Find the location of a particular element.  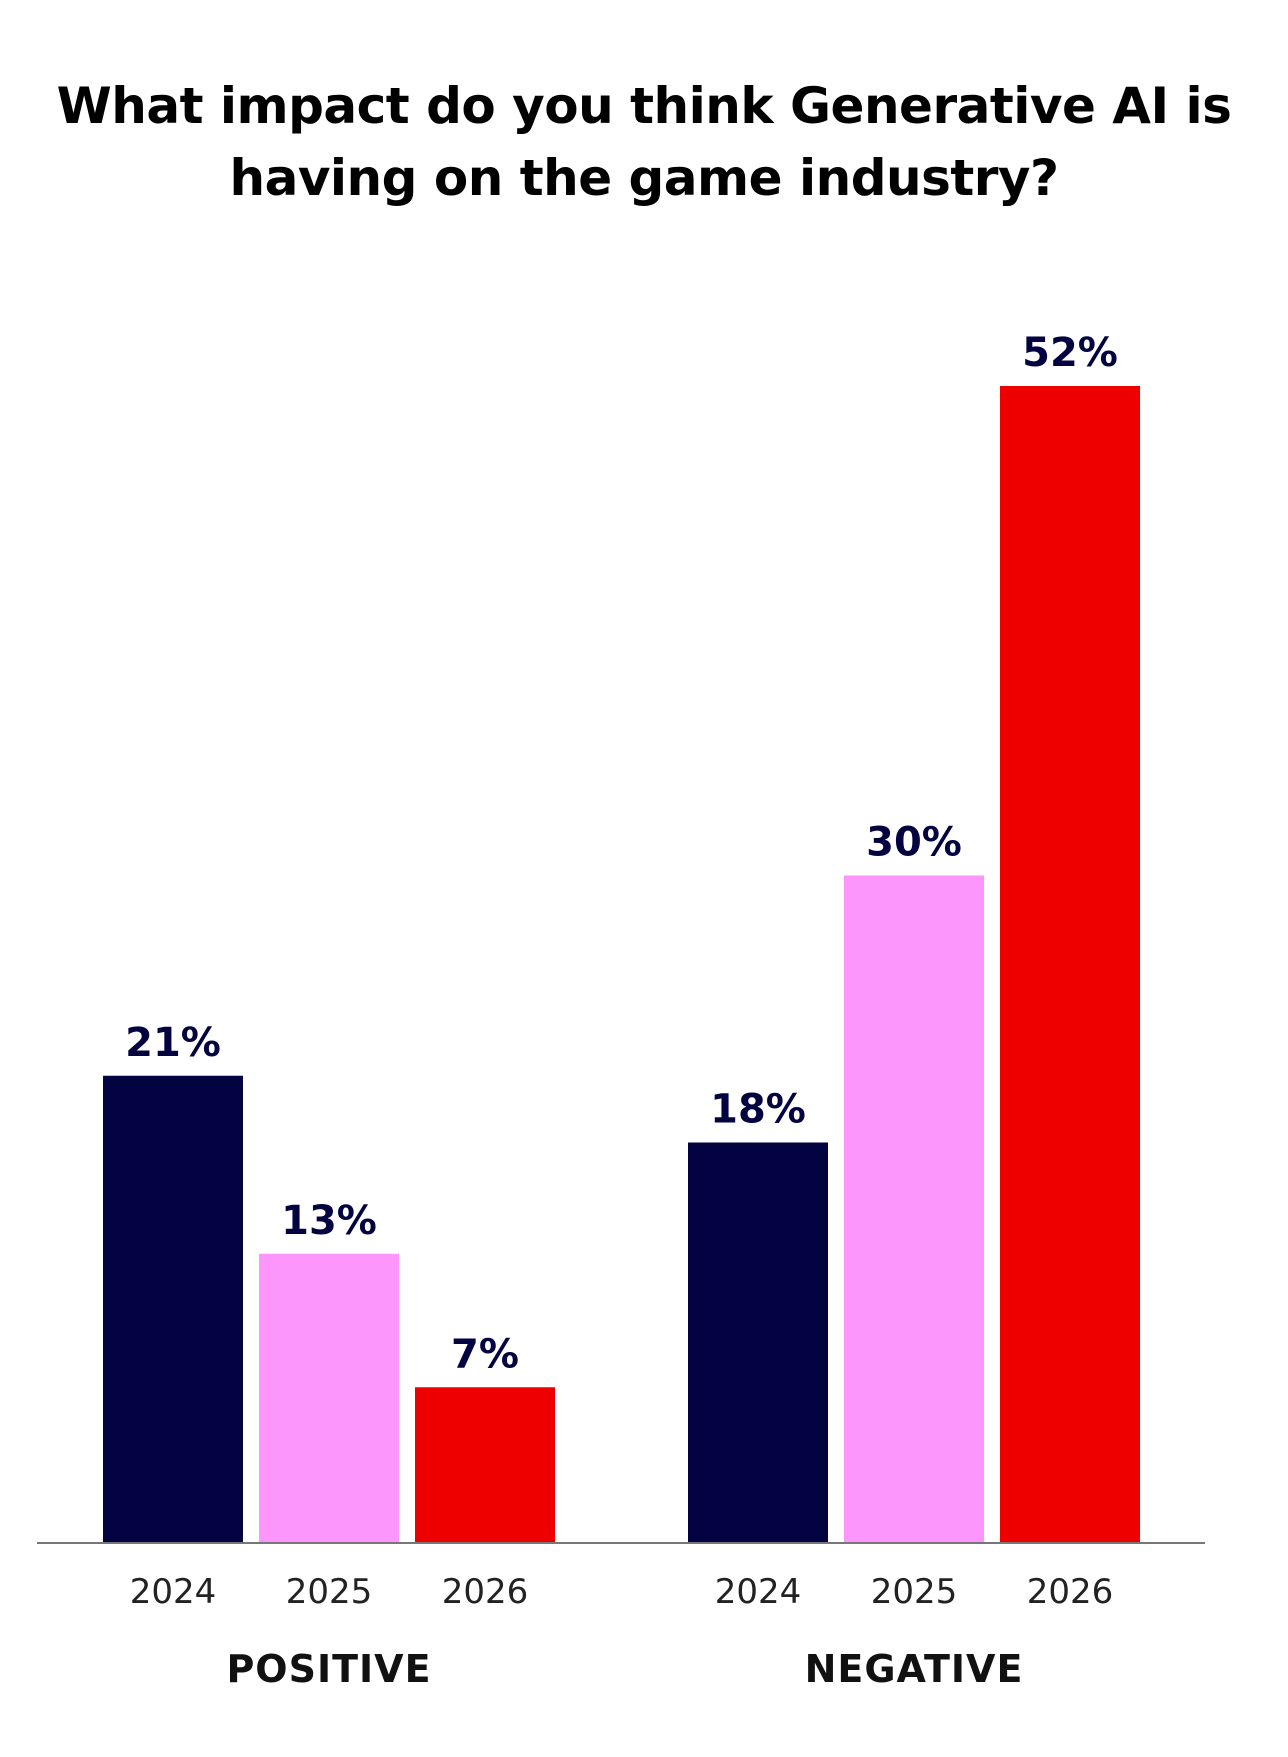

x-tick-label-positive-2026: 2026 is located at coordinates (485, 1592).